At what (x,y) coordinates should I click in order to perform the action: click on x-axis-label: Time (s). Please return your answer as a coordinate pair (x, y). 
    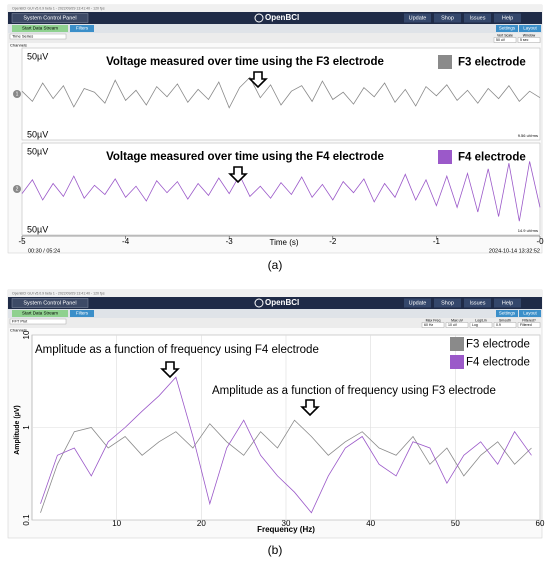
    Looking at the image, I should click on (283, 242).